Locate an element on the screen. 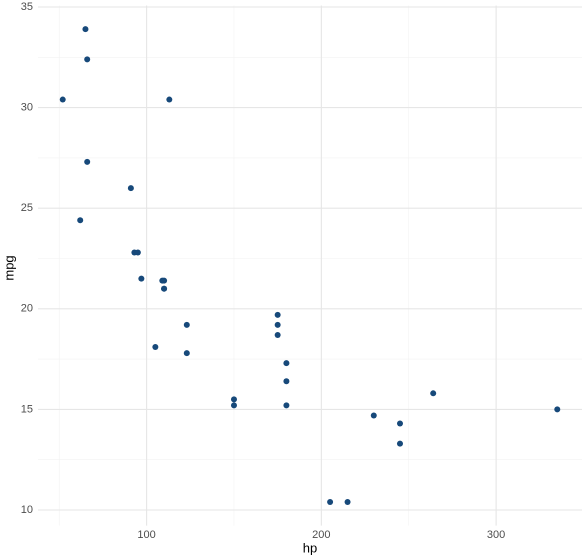  y-tick-label: 15 is located at coordinates (27, 409).